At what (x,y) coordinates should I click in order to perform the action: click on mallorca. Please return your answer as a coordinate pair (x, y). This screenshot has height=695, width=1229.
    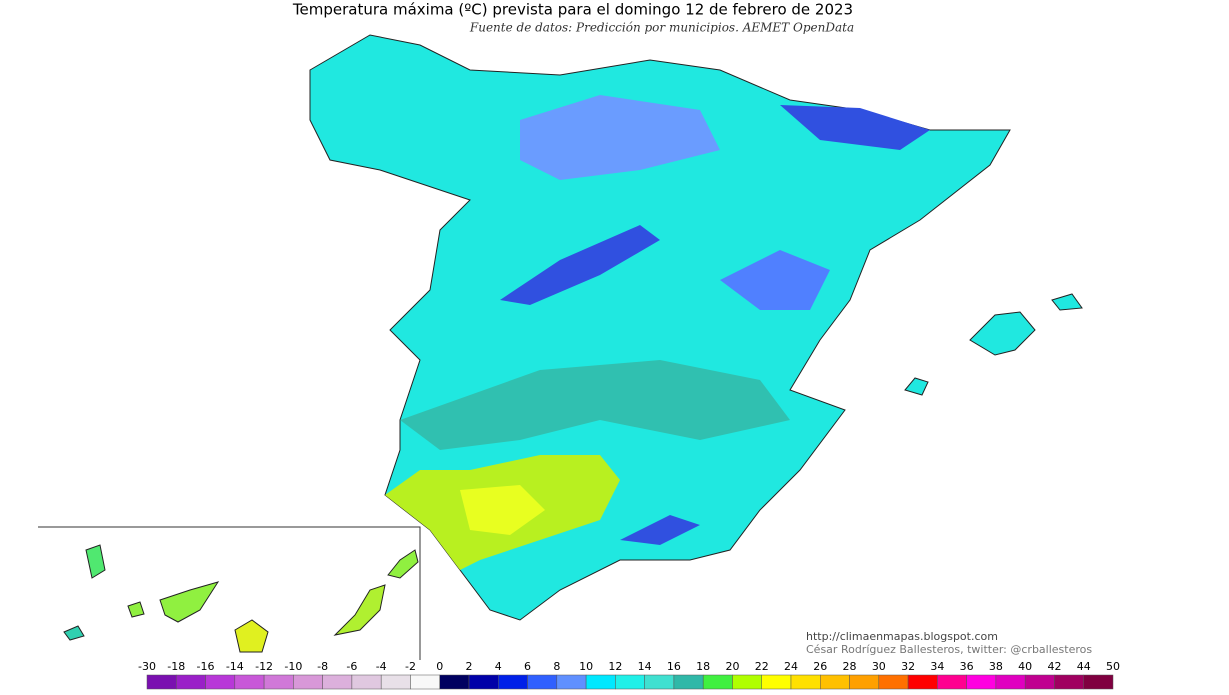
    Looking at the image, I should click on (1002, 333).